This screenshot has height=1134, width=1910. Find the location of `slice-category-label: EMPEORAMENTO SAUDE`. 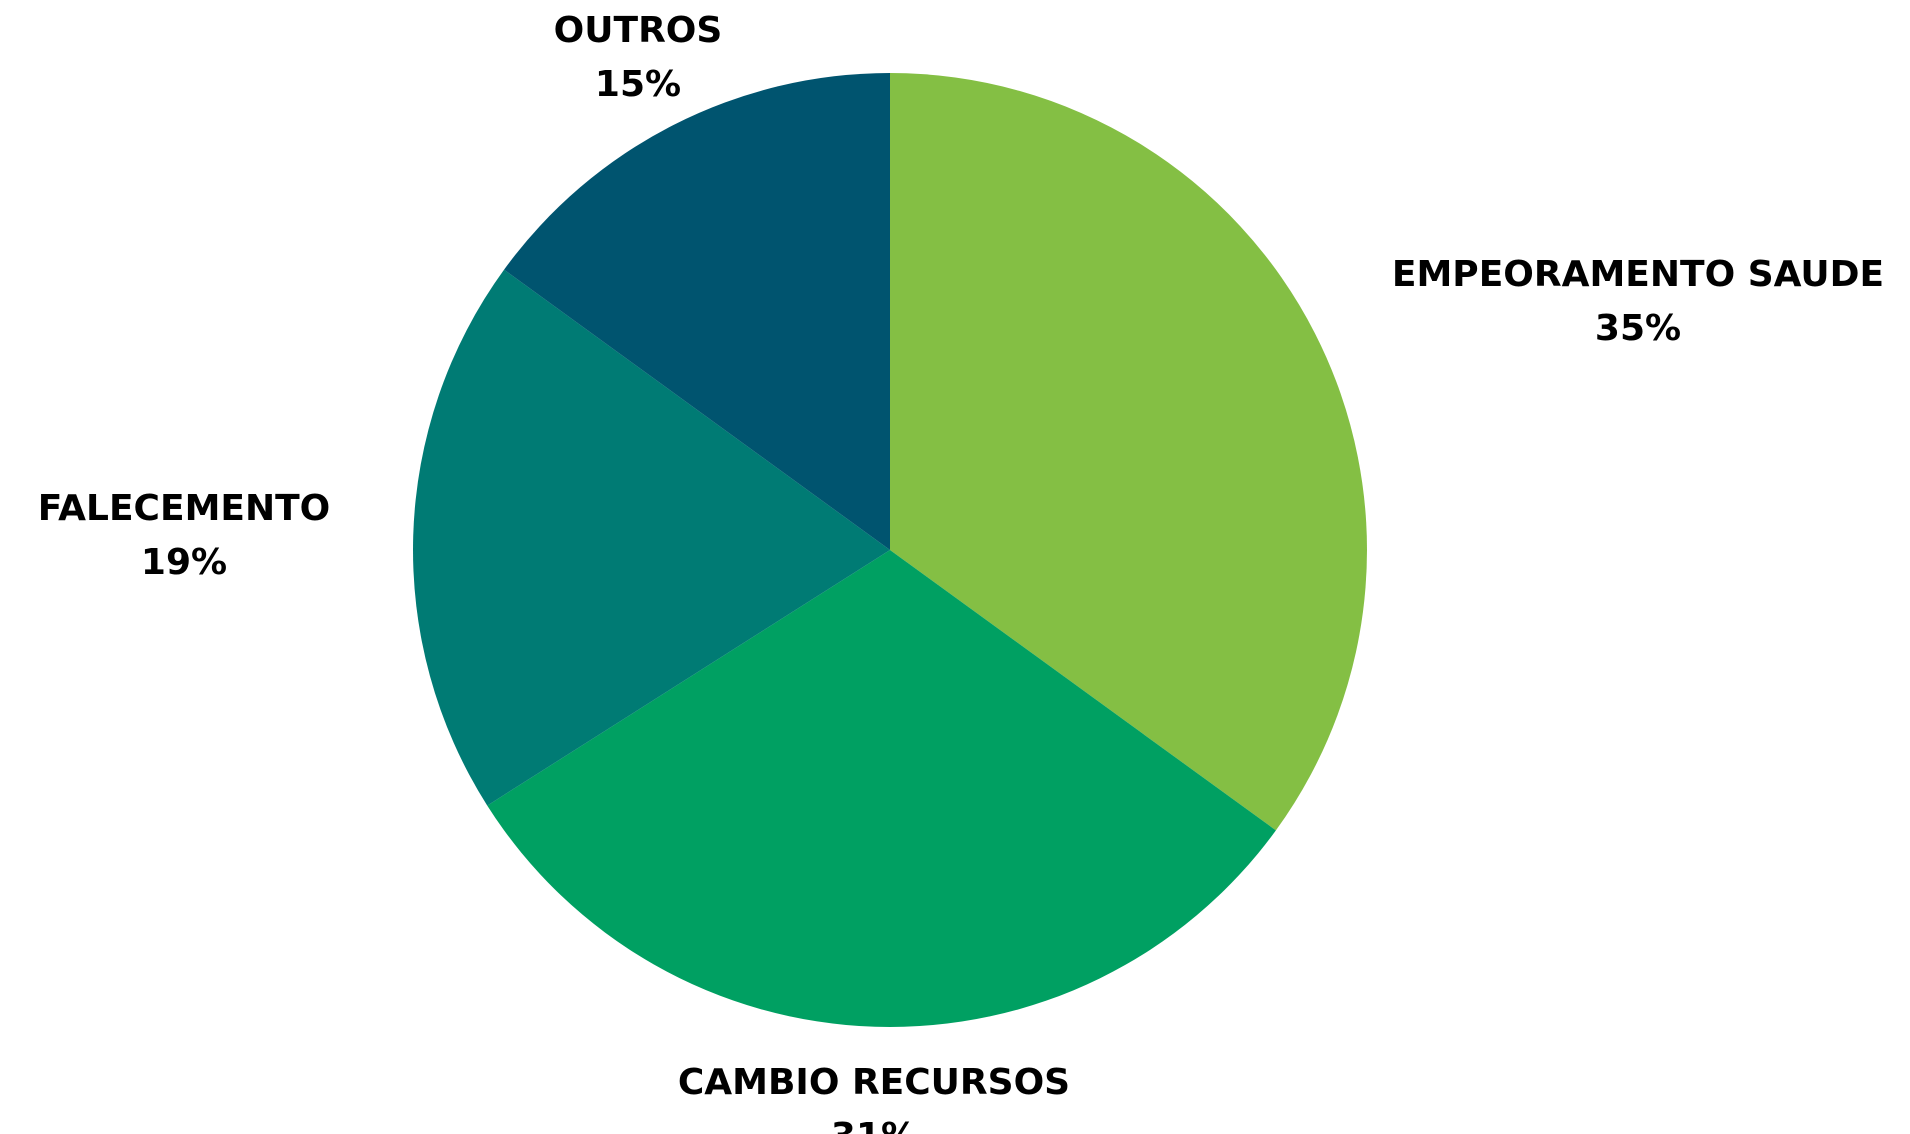

slice-category-label: EMPEORAMENTO SAUDE is located at coordinates (1638, 274).